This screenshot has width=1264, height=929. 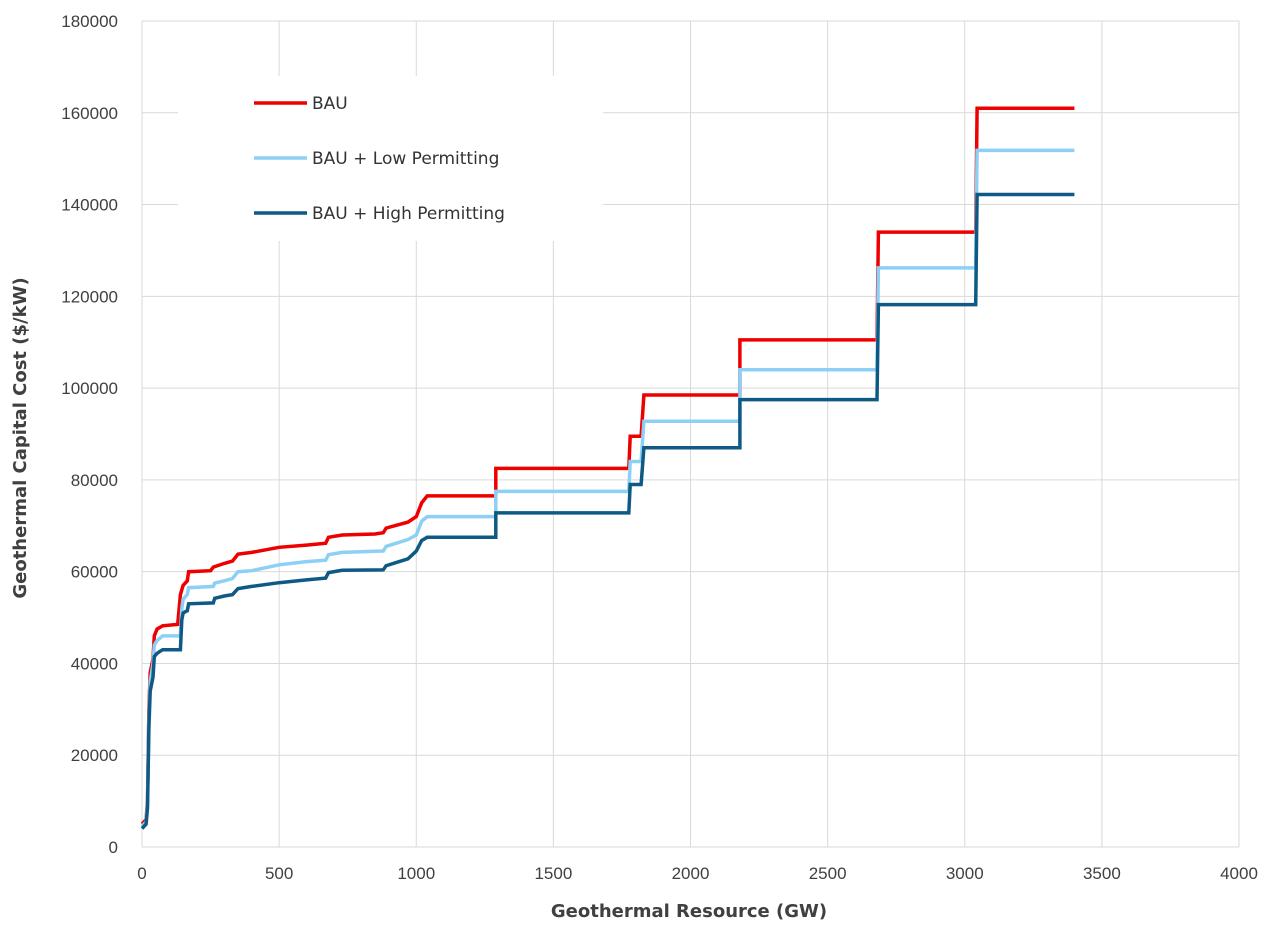 What do you see at coordinates (94, 663) in the screenshot?
I see `y-tick-label: 40000` at bounding box center [94, 663].